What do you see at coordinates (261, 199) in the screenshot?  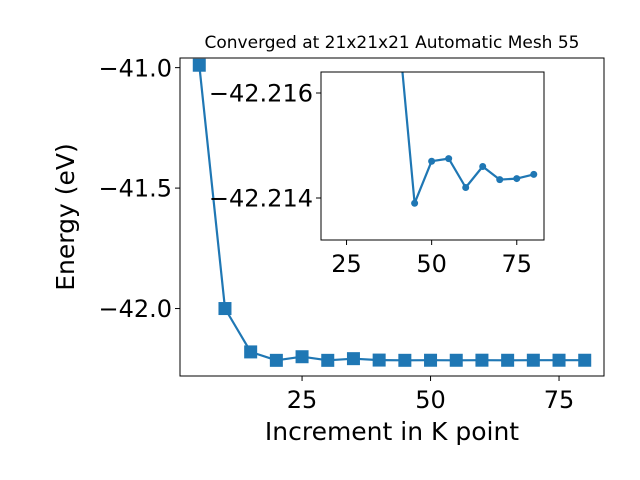 I see `inset-y-tick-label: −42.214` at bounding box center [261, 199].